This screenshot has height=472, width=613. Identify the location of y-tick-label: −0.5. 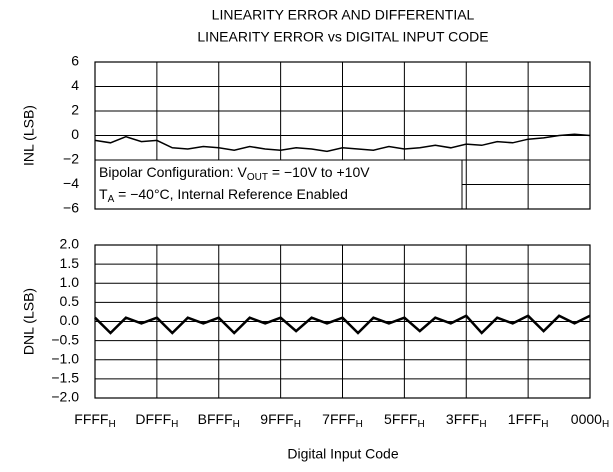
(65, 339).